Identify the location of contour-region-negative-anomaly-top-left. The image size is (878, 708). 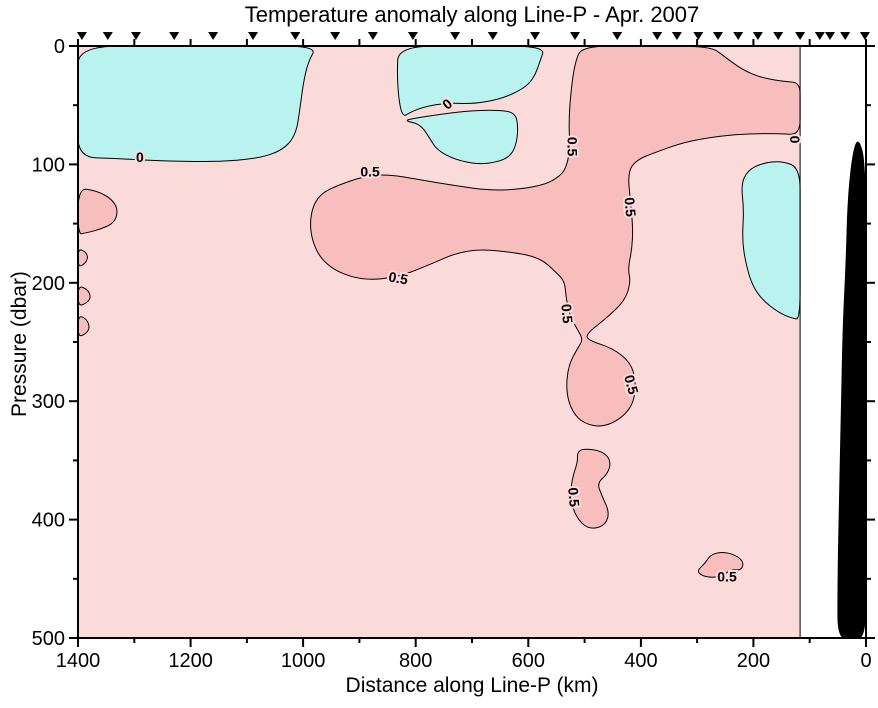
(195, 104).